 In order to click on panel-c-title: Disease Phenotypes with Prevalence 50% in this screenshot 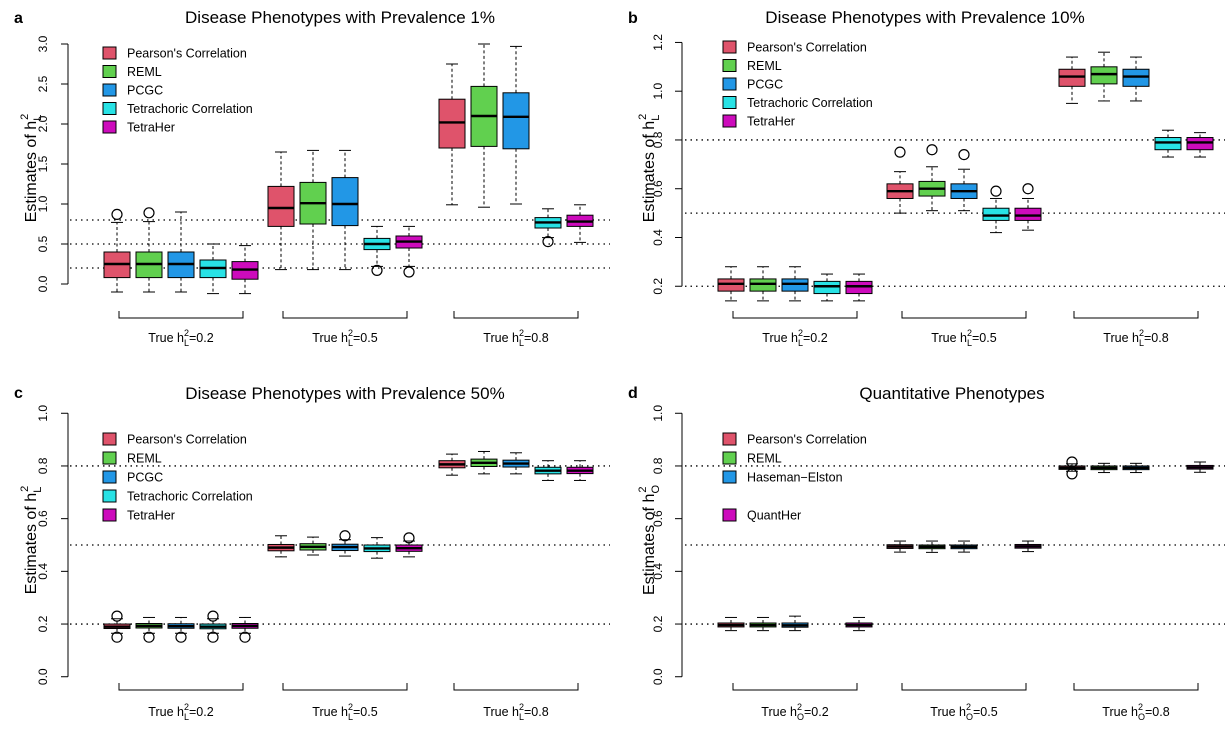, I will do `click(344, 393)`.